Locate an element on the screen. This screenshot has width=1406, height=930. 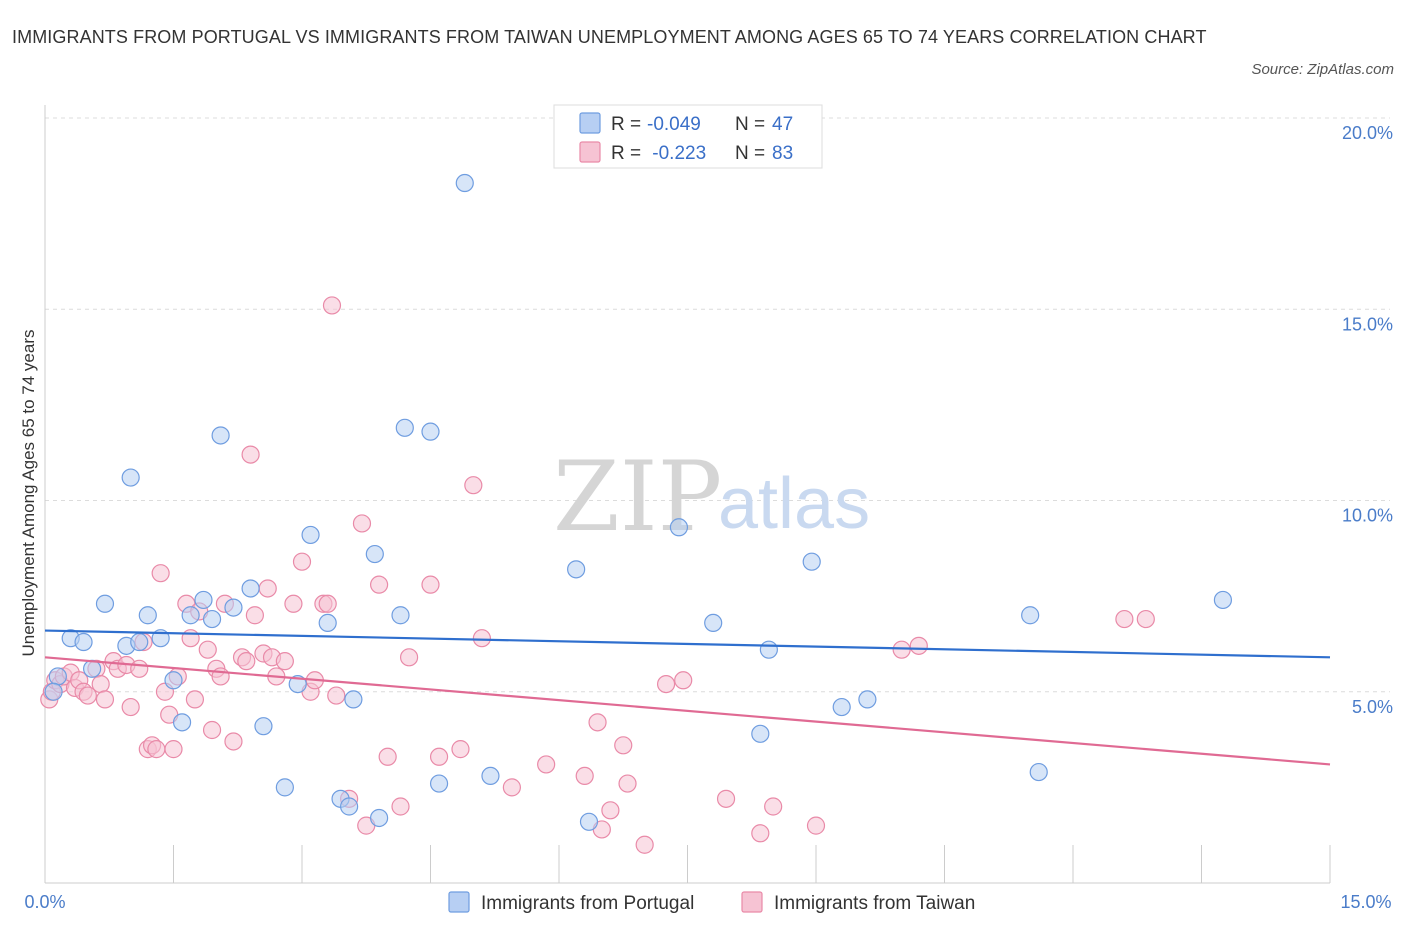
top-legend: R = -0.049 N = 47 R = -0.223 N = 83 is located at coordinates (688, 136).